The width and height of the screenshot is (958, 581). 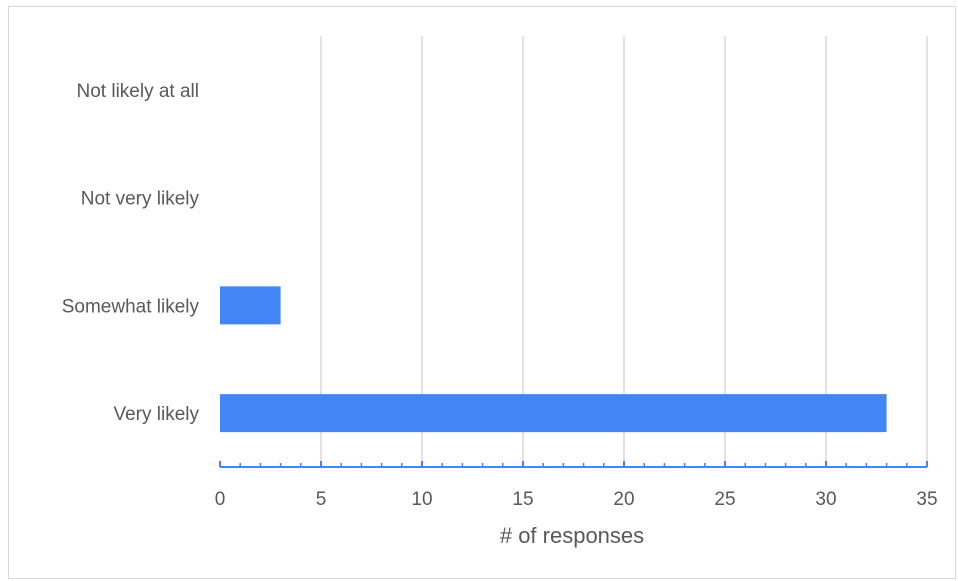 I want to click on x-tick-label: 10, so click(x=421, y=499).